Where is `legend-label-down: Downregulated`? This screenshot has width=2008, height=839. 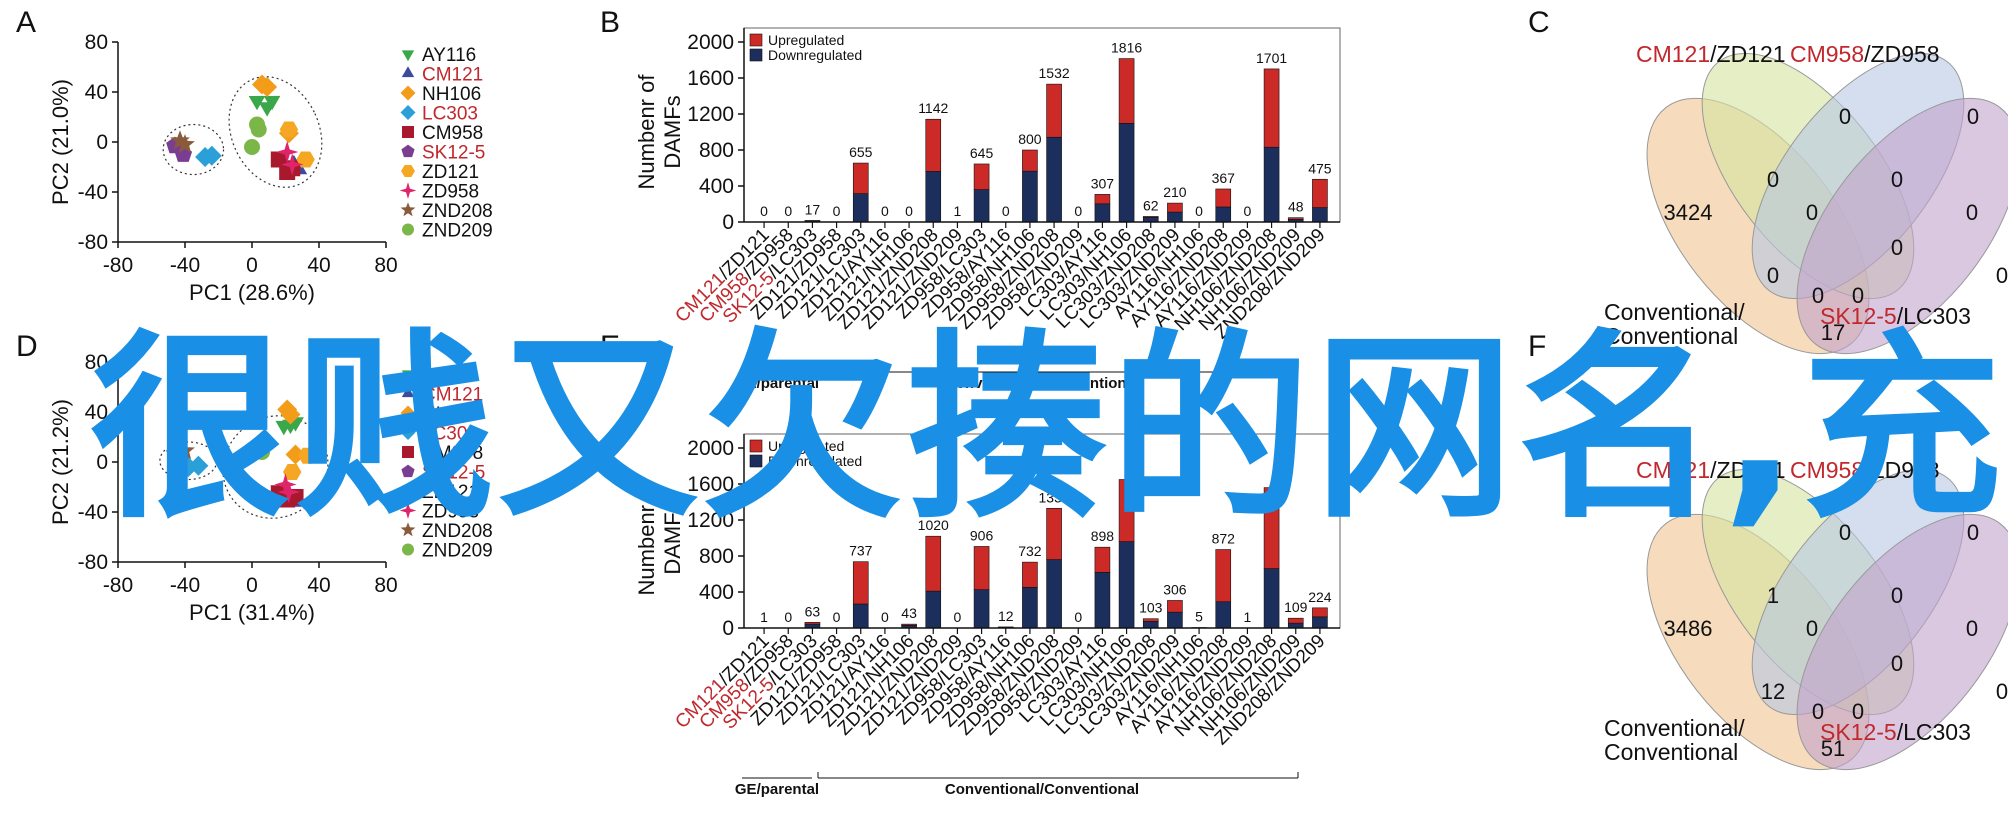
legend-label-down: Downregulated is located at coordinates (815, 55).